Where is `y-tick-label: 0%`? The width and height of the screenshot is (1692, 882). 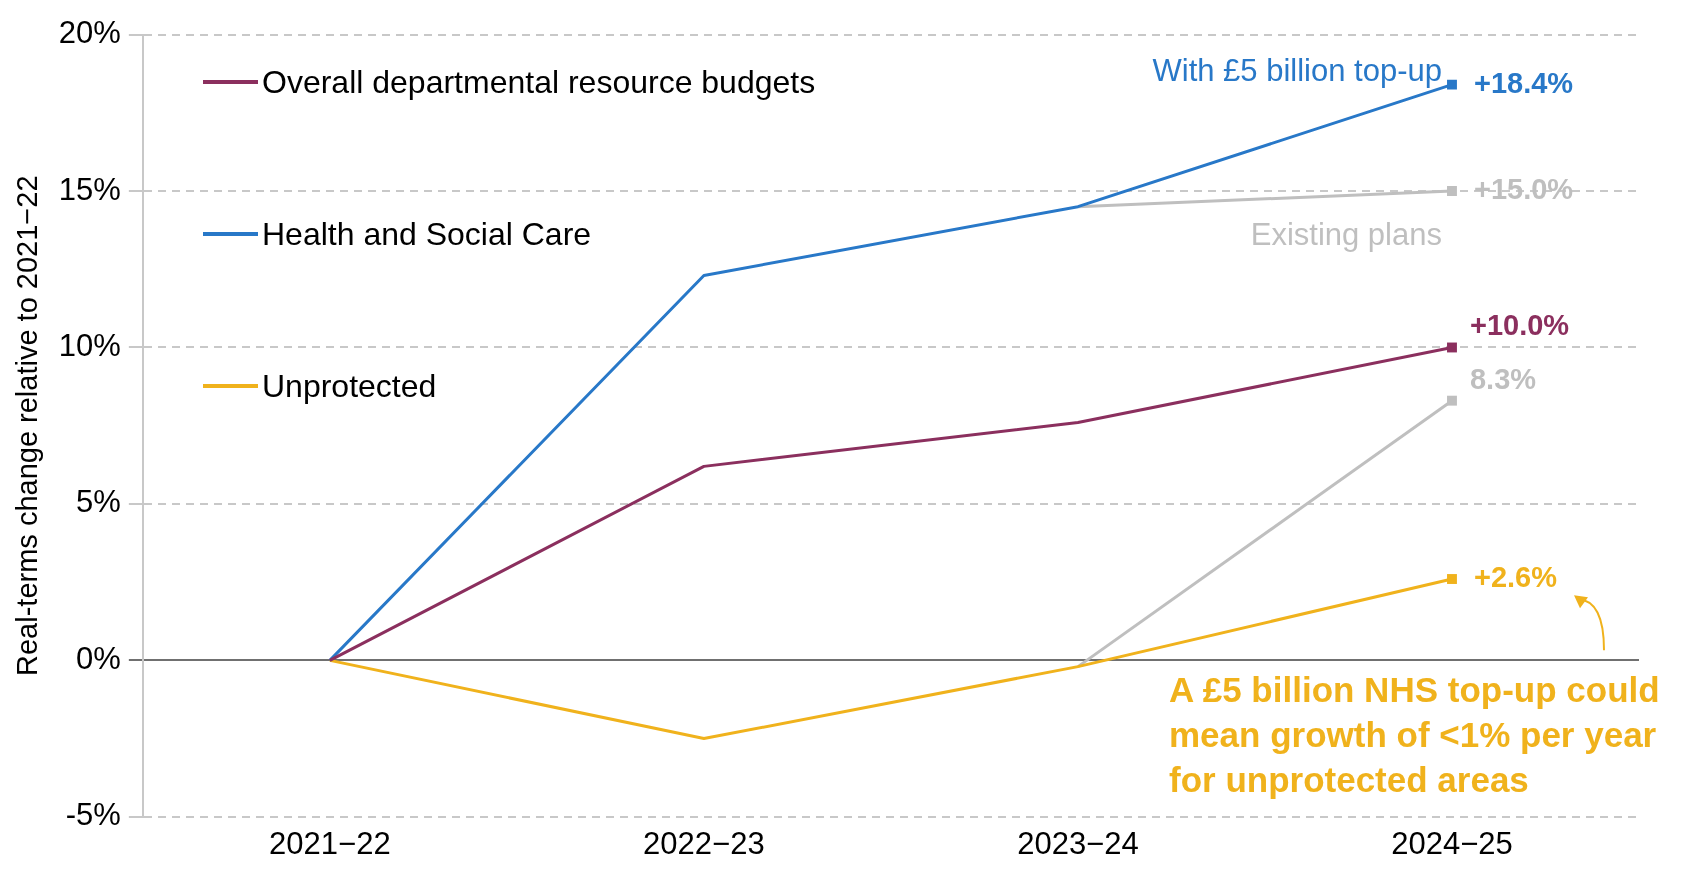
y-tick-label: 0% is located at coordinates (98, 658).